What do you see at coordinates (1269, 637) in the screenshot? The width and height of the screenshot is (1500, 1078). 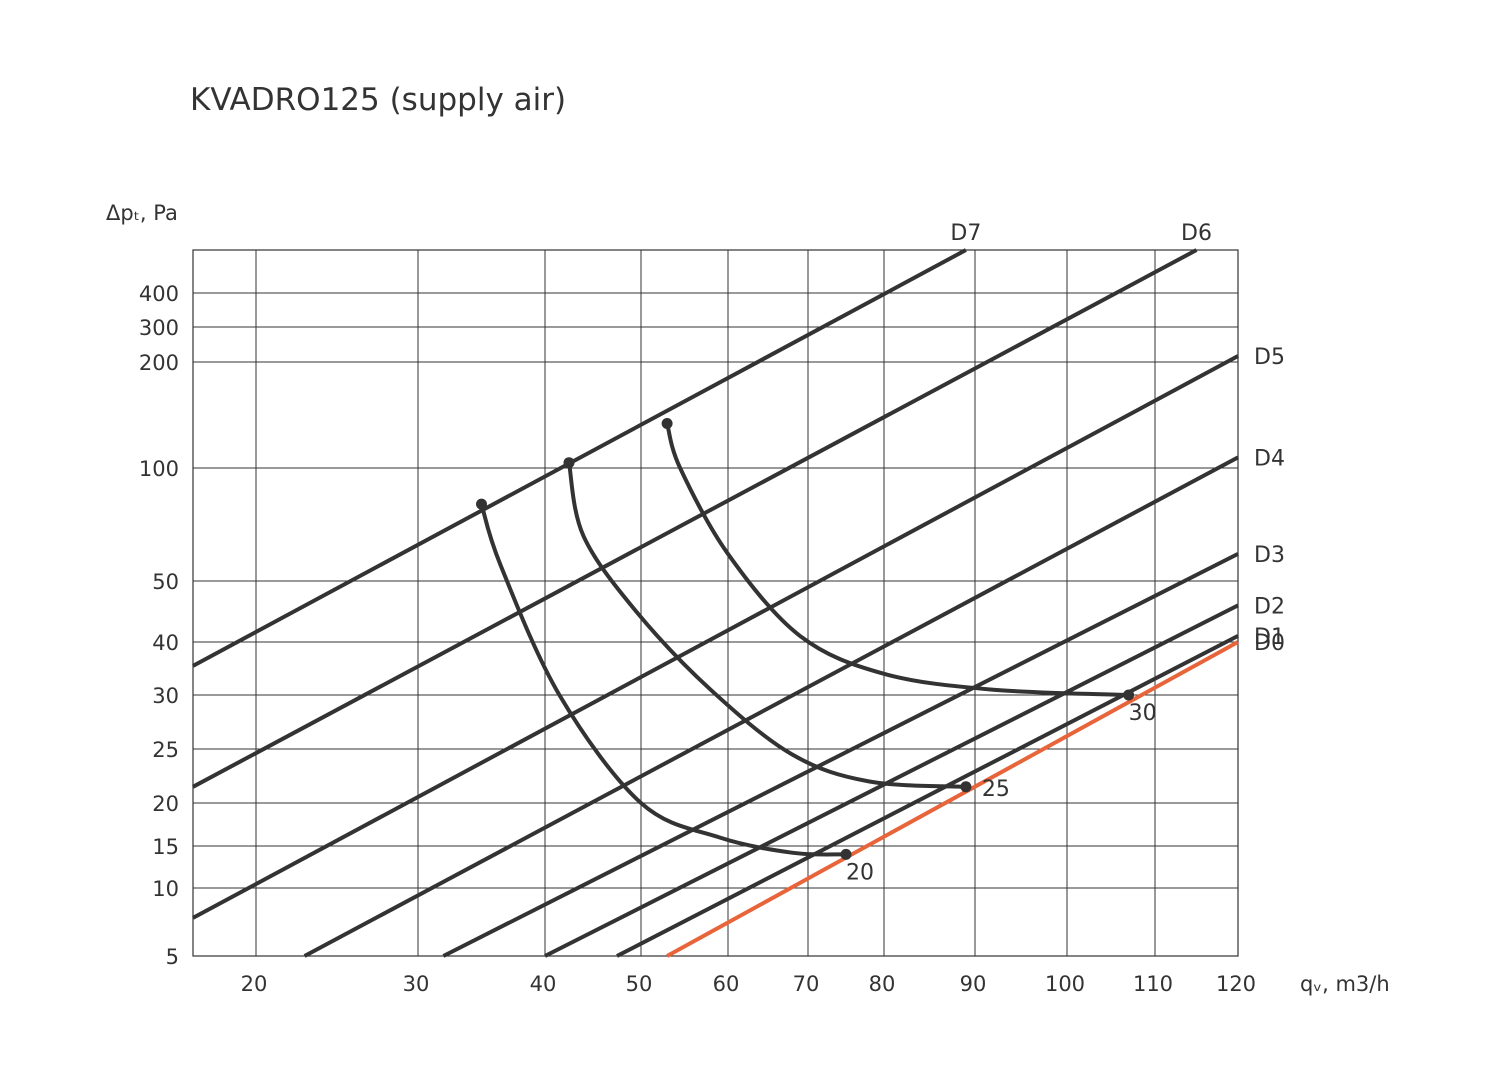 I see `series-label-d1: D1` at bounding box center [1269, 637].